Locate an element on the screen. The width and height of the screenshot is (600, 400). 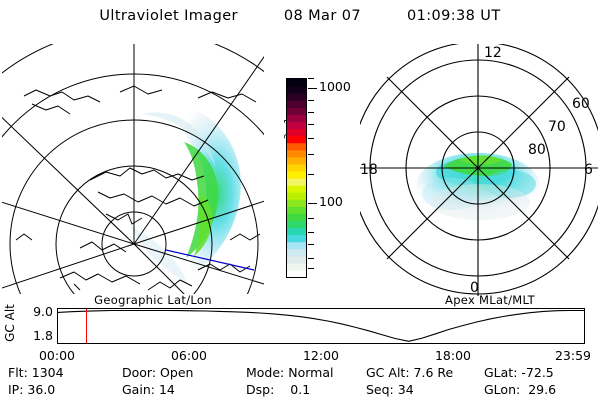
time-cursor is located at coordinates (86, 326).